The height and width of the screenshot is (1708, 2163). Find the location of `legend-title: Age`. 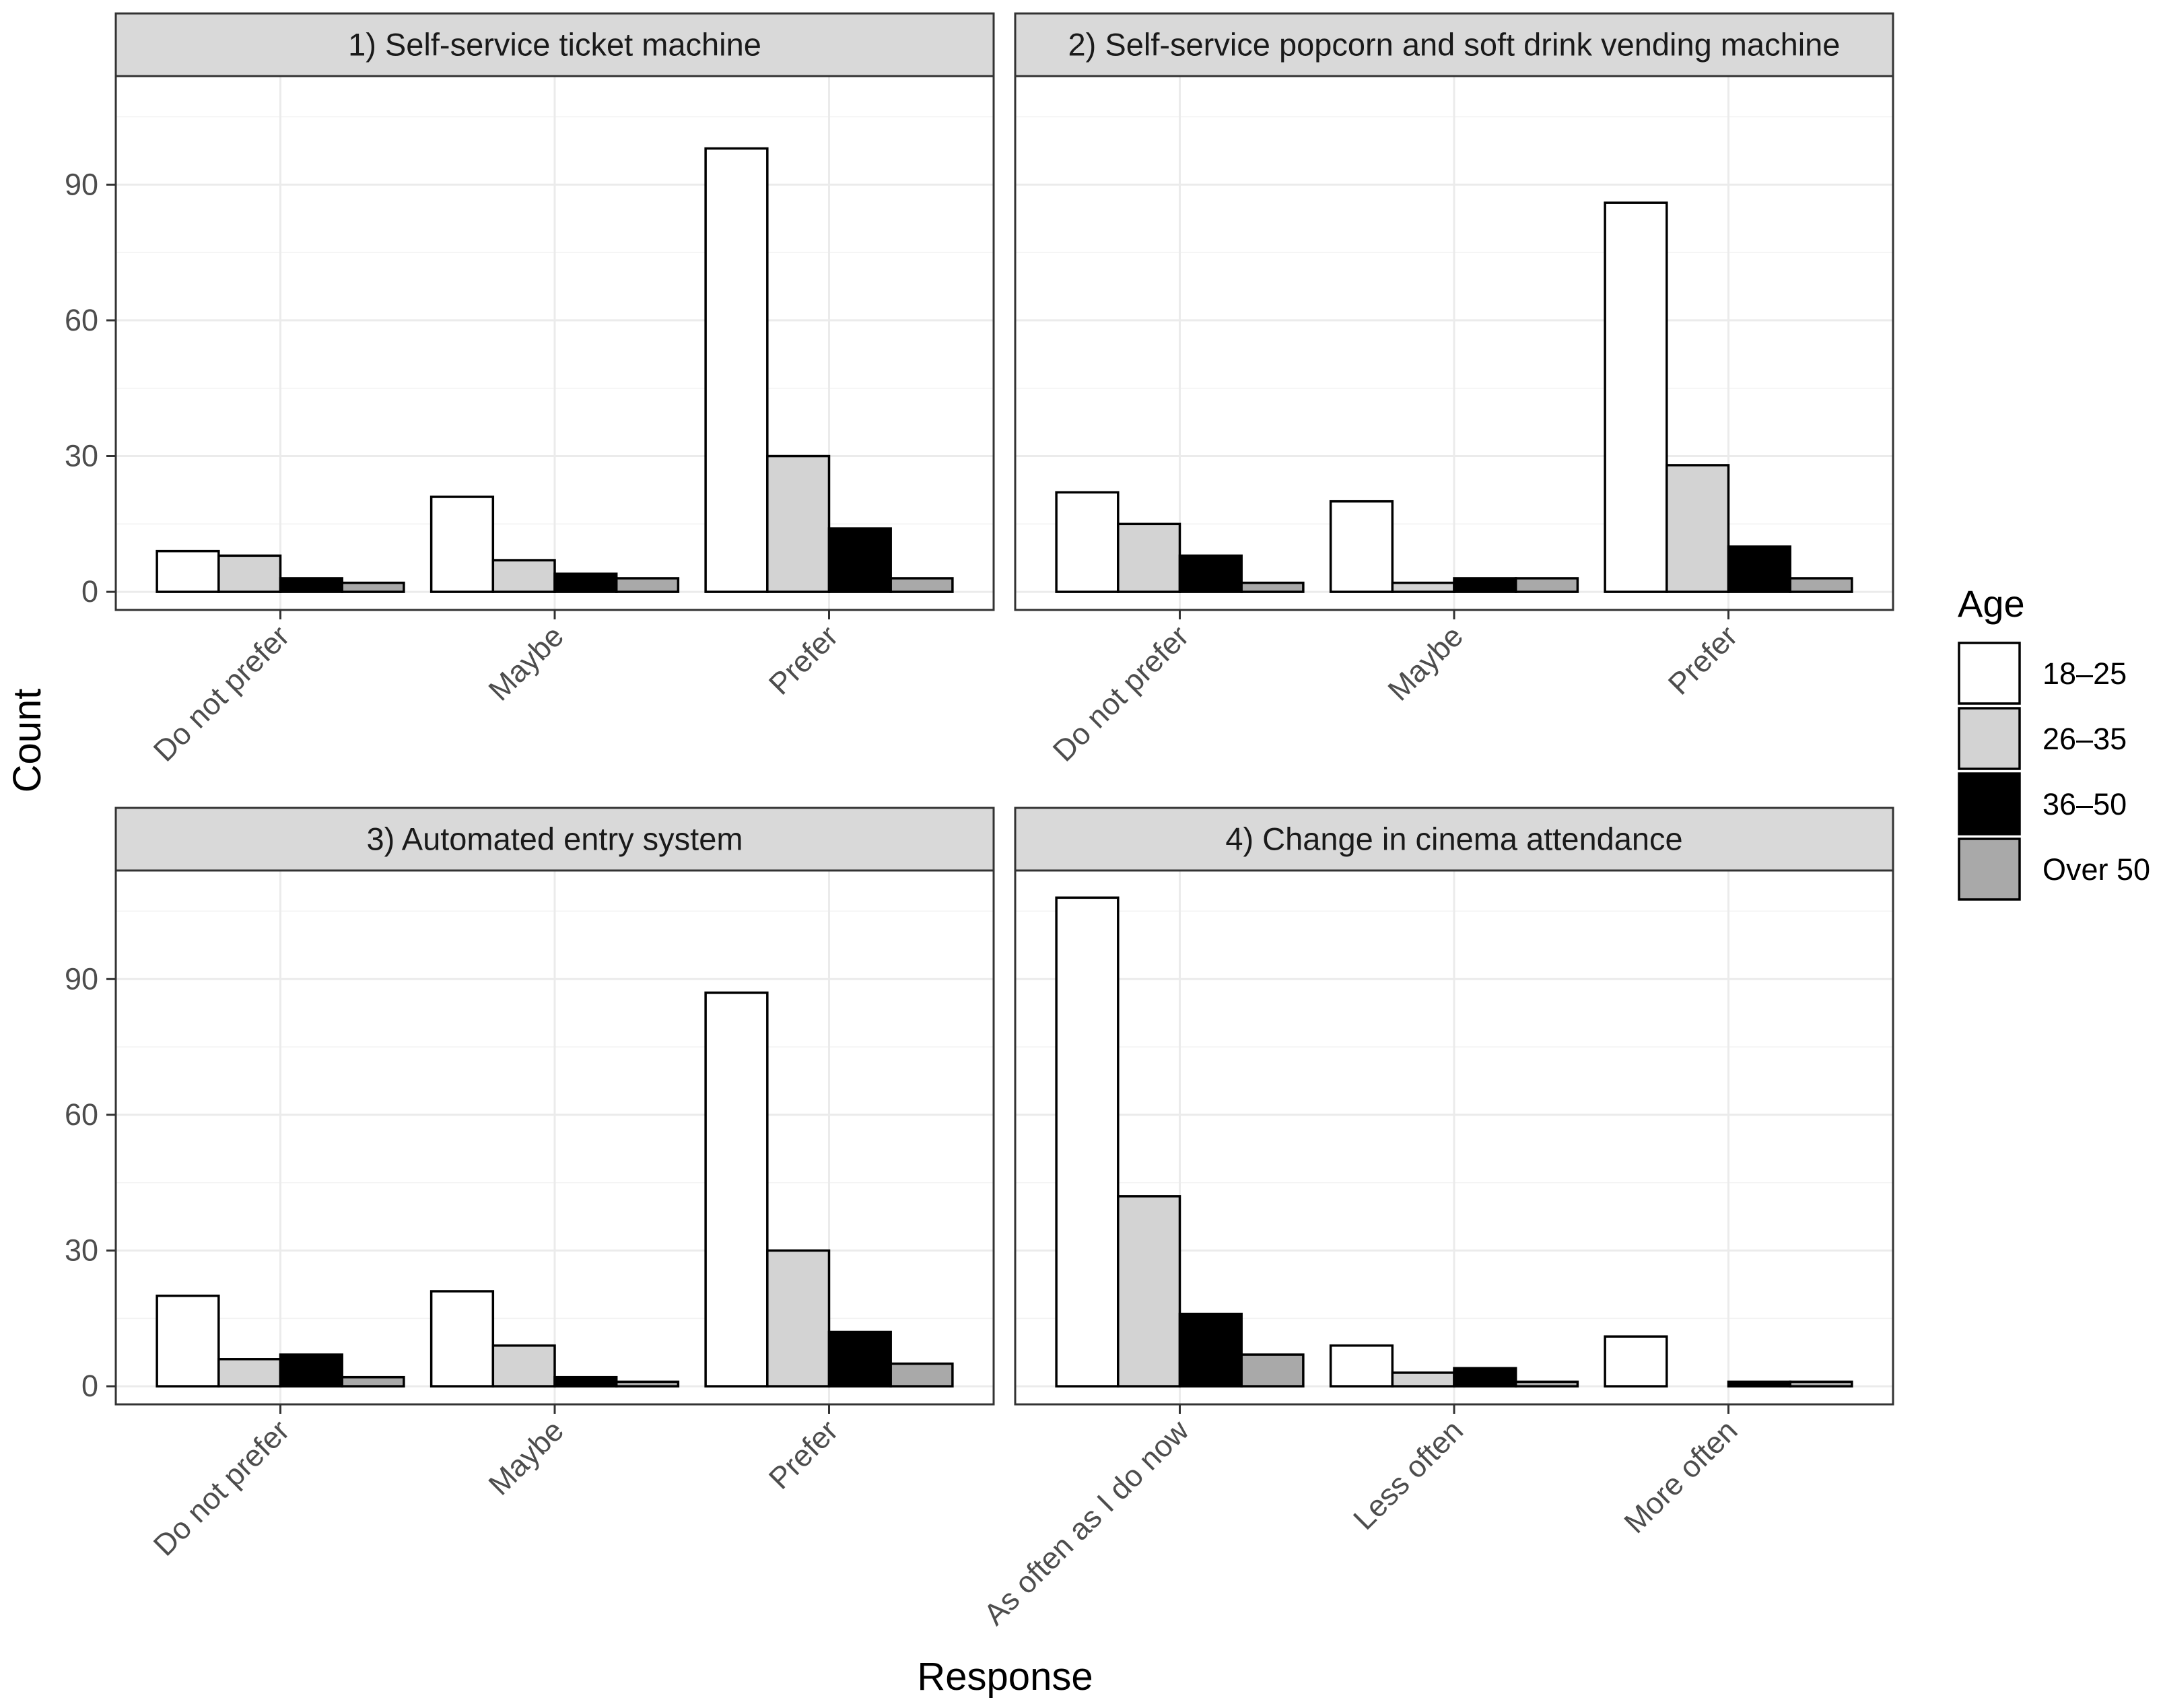

legend-title: Age is located at coordinates (1992, 603).